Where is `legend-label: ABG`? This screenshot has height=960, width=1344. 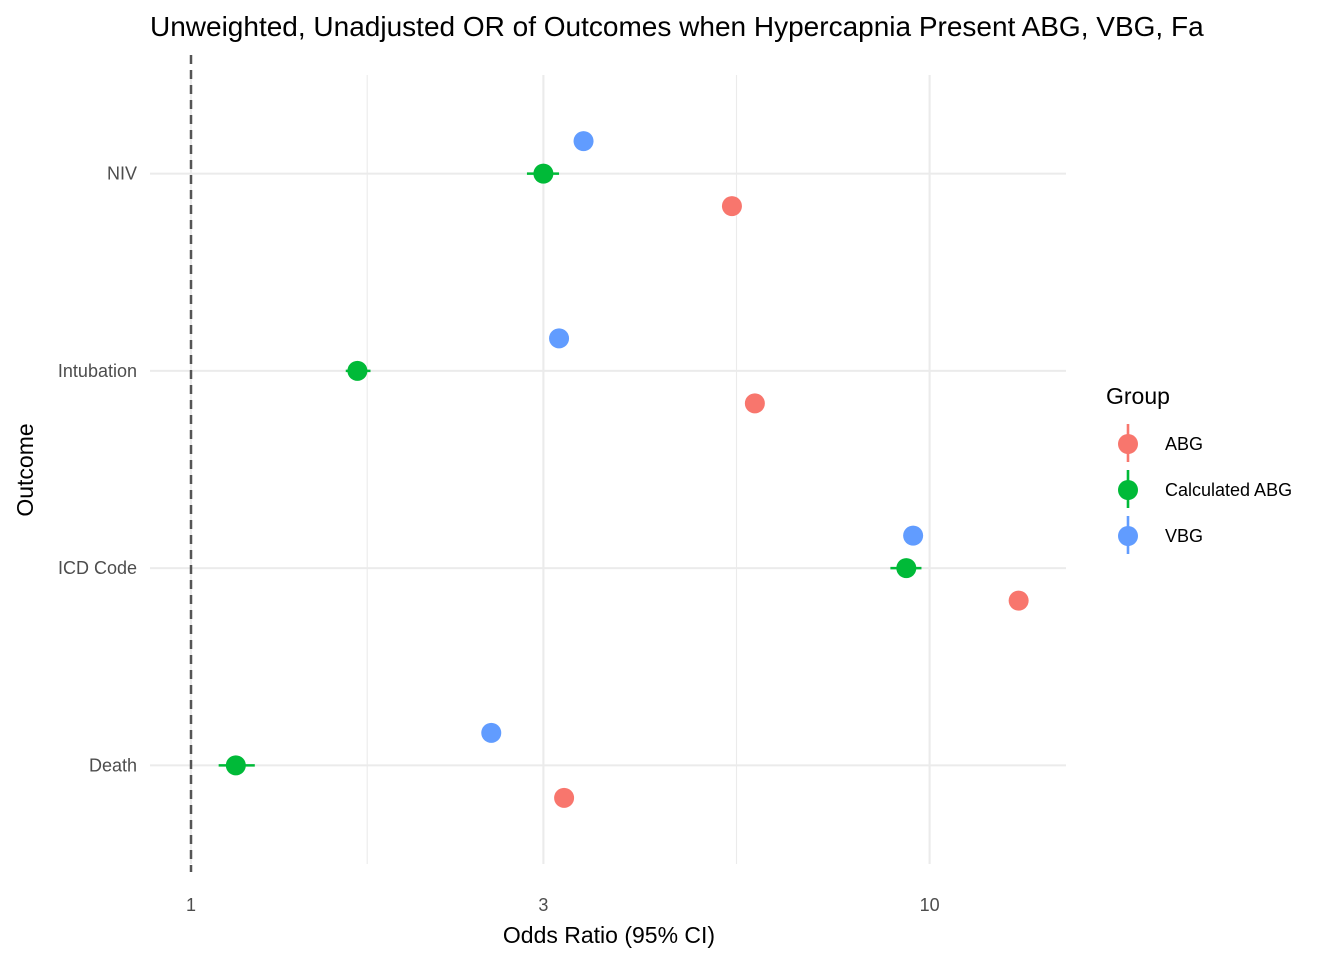
legend-label: ABG is located at coordinates (1184, 444).